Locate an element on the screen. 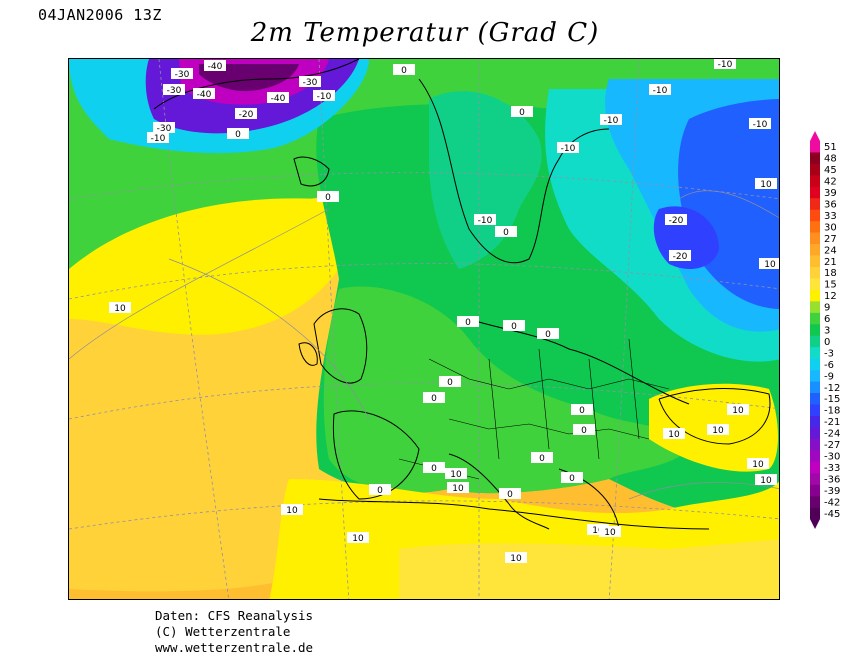 The image size is (850, 657). legend-level-label: 42 is located at coordinates (830, 182).